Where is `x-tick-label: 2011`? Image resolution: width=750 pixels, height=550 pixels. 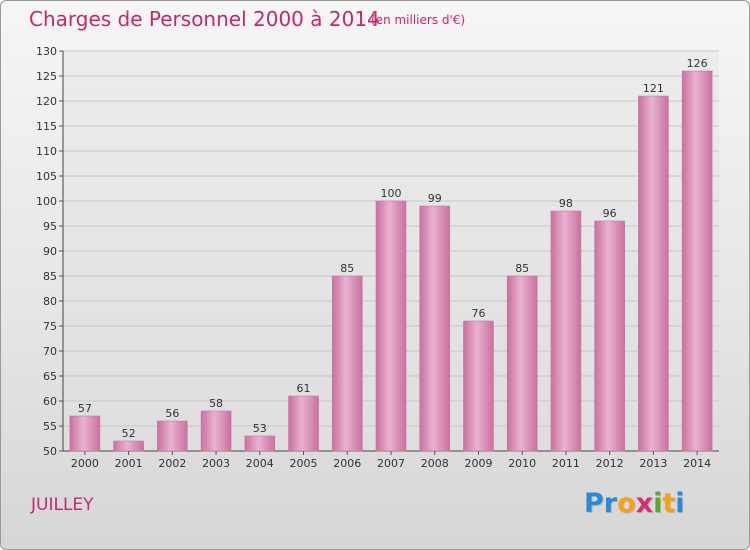
x-tick-label: 2011 is located at coordinates (566, 463).